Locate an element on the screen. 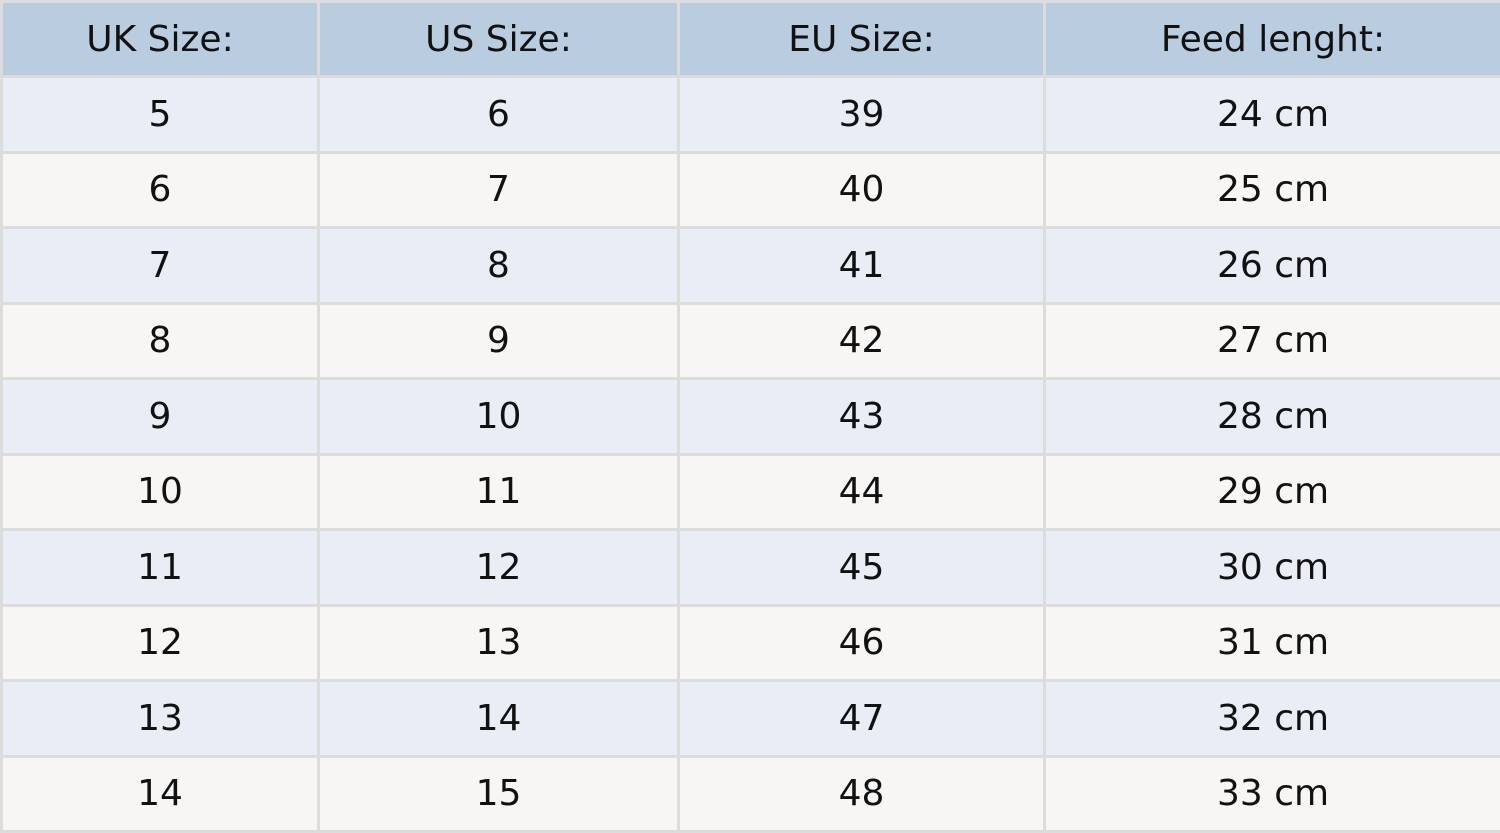  header-eu-size: EU Size: is located at coordinates (861, 39).